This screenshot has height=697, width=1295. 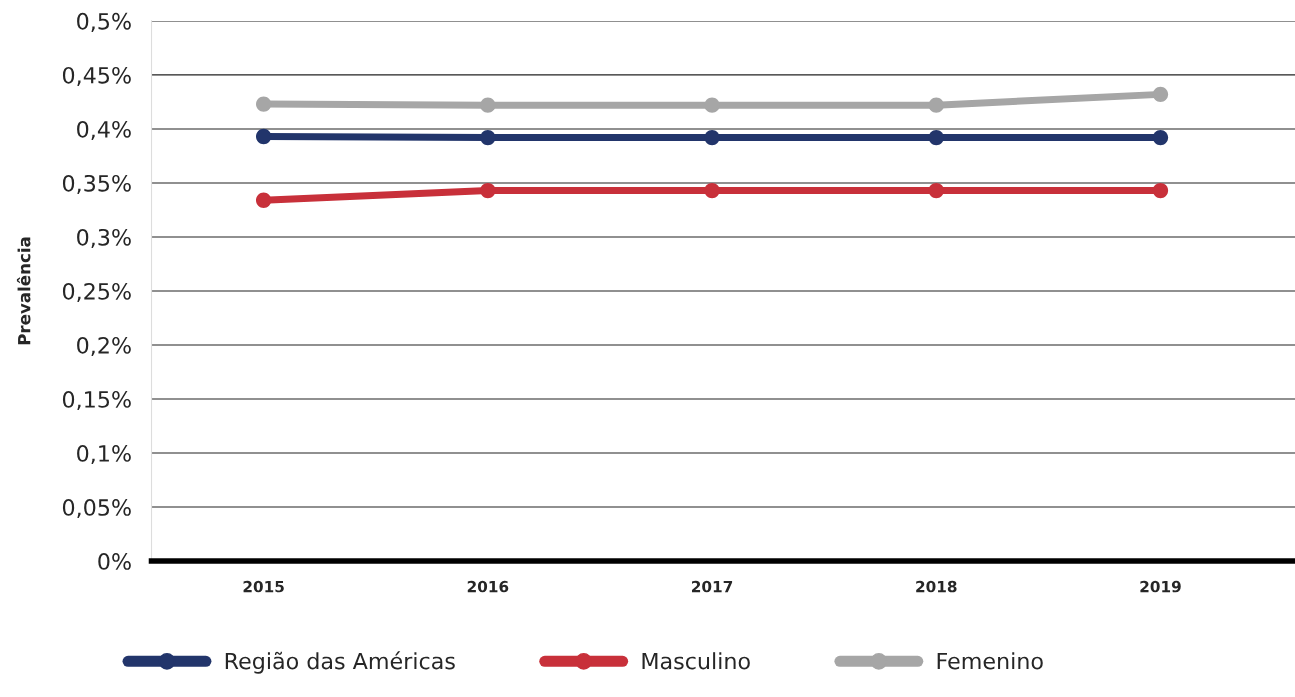 What do you see at coordinates (104, 22) in the screenshot?
I see `y-tick-label: 0,5%` at bounding box center [104, 22].